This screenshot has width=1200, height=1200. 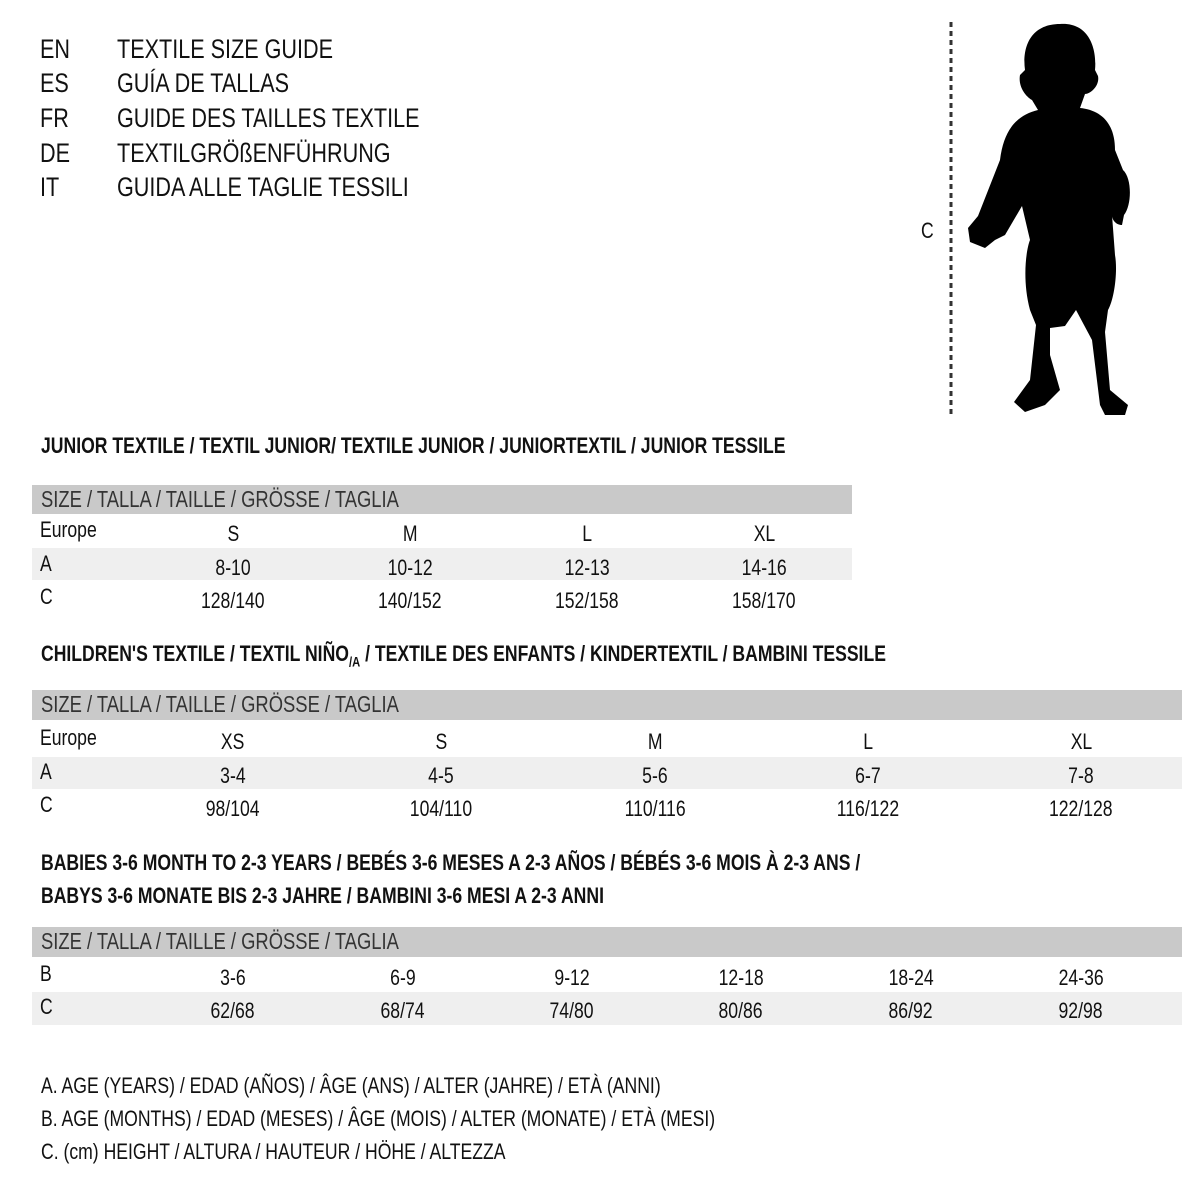 What do you see at coordinates (655, 808) in the screenshot?
I see `table-cell: 110/116` at bounding box center [655, 808].